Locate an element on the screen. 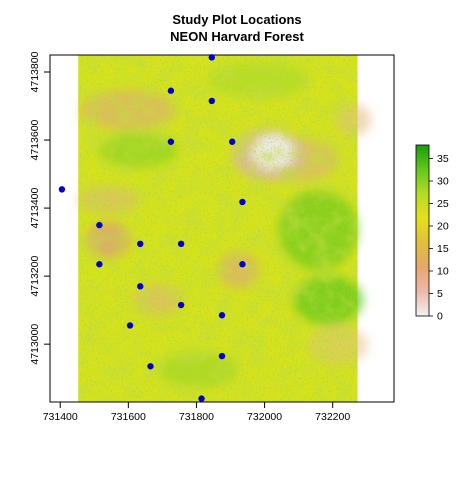  legend-tick-label: 30 is located at coordinates (443, 182).